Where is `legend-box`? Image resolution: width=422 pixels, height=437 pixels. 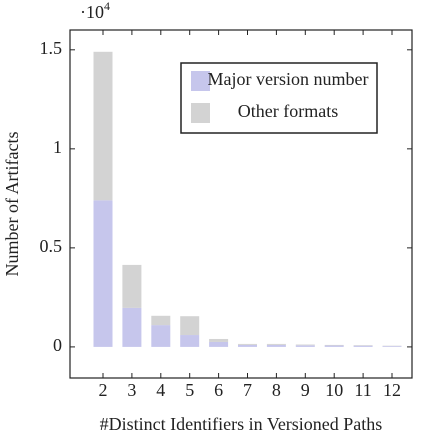 legend-box is located at coordinates (279, 98).